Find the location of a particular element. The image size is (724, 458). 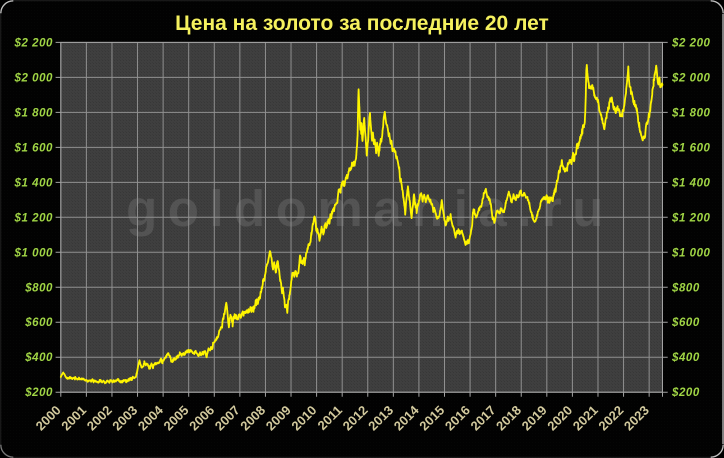

svg-text:Цена на золото за последние 20: Цена на золото за последние 20 лет is located at coordinates (362, 23).